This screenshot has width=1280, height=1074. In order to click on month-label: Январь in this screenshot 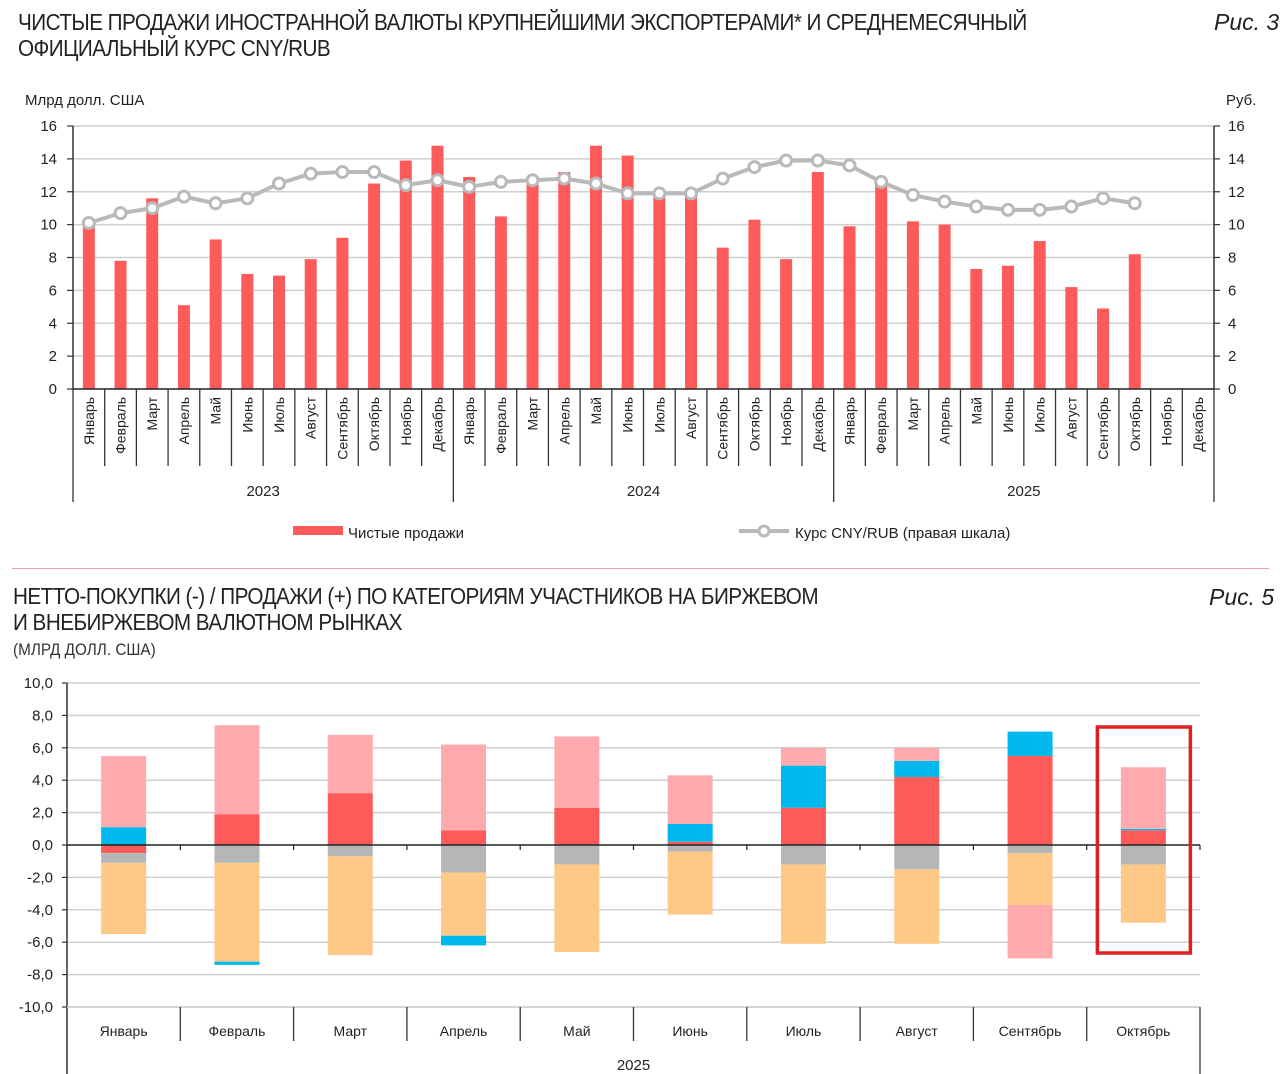, I will do `click(469, 421)`.